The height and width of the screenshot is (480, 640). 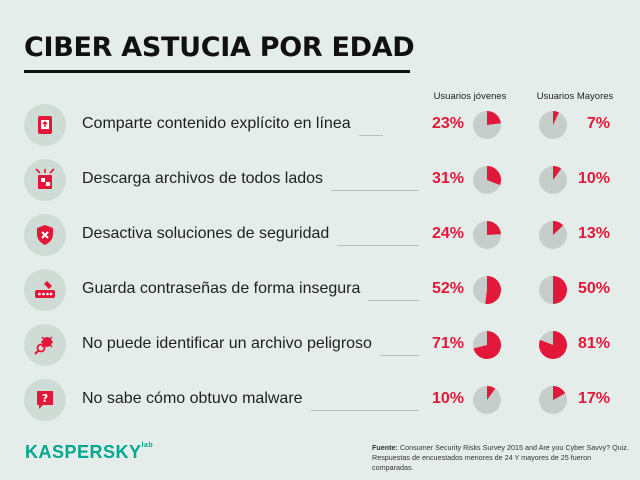 I want to click on older-value: 10%, so click(x=593, y=178).